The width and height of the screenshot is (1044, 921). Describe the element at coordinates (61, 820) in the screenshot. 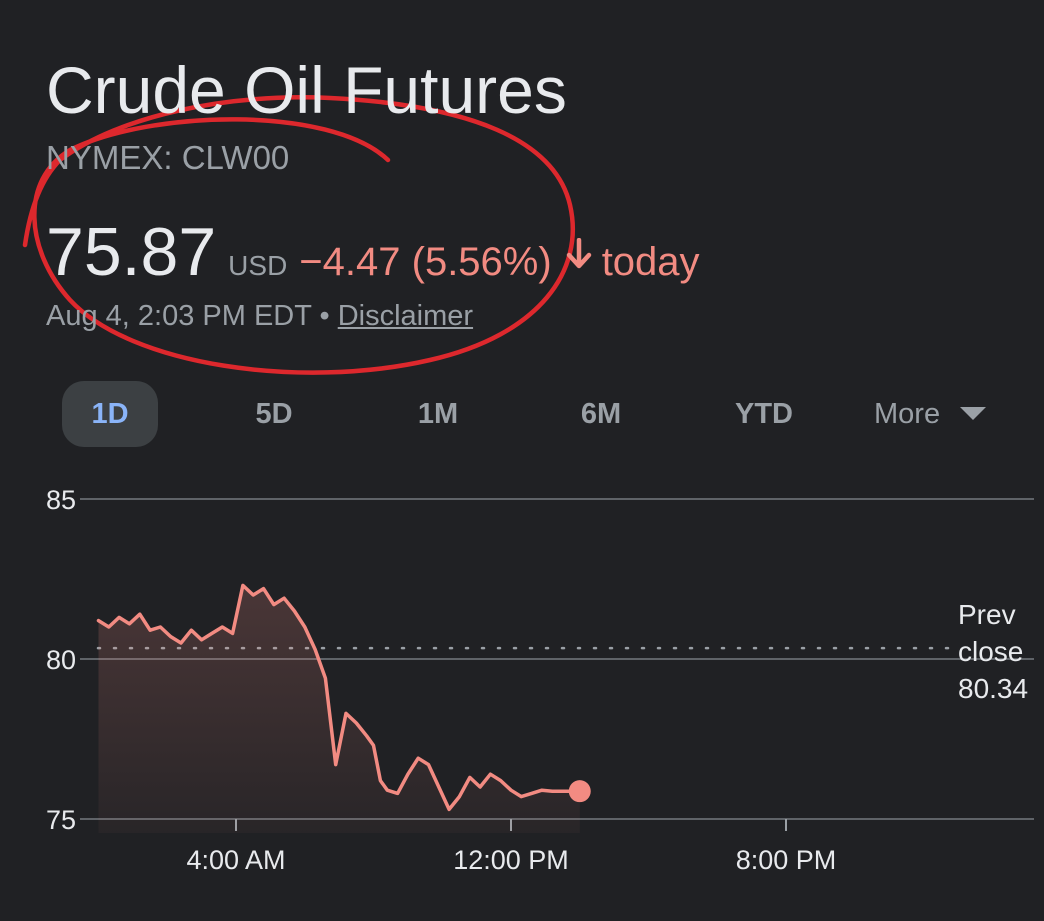

I see `y-tick-label: 75` at that location.